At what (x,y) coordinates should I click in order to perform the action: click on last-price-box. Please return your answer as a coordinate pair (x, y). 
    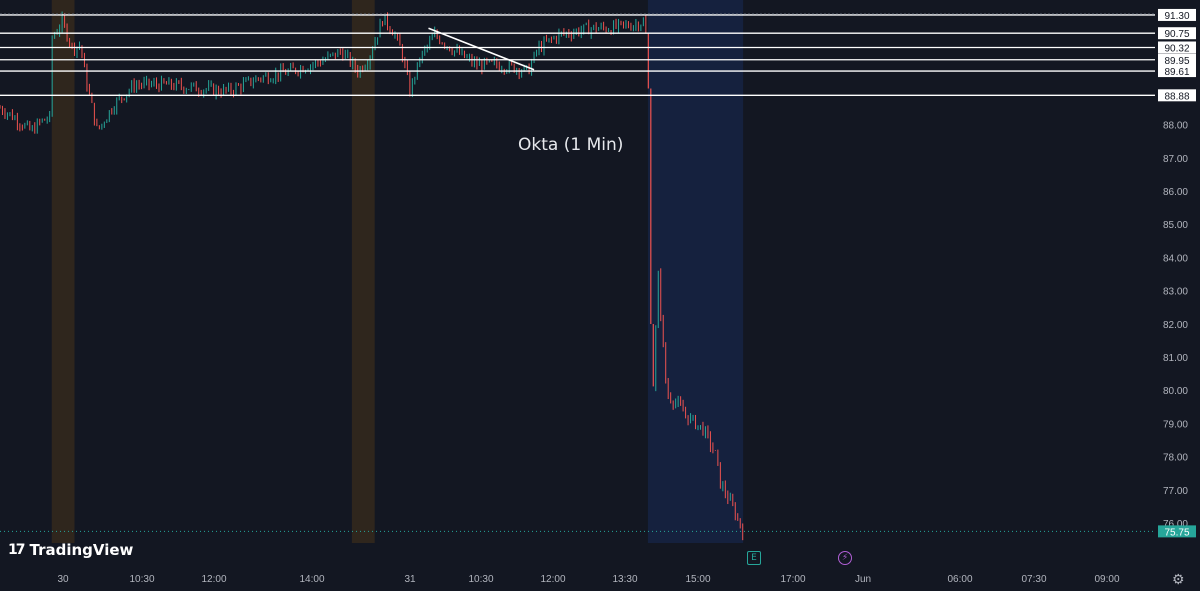
    Looking at the image, I should click on (1177, 531).